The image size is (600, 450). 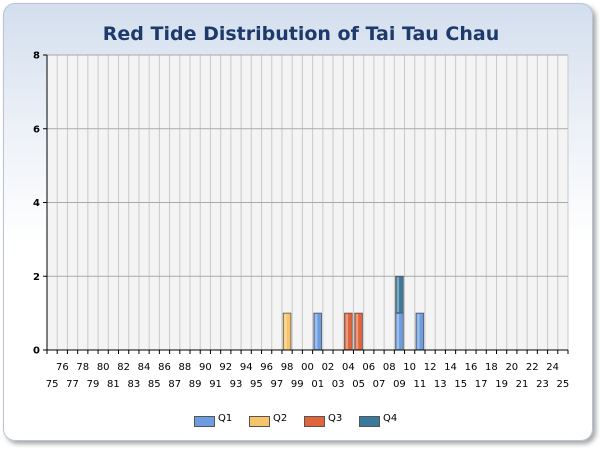 What do you see at coordinates (301, 34) in the screenshot?
I see `chart-title: Red Tide Distribution of Tai Tau Chau` at bounding box center [301, 34].